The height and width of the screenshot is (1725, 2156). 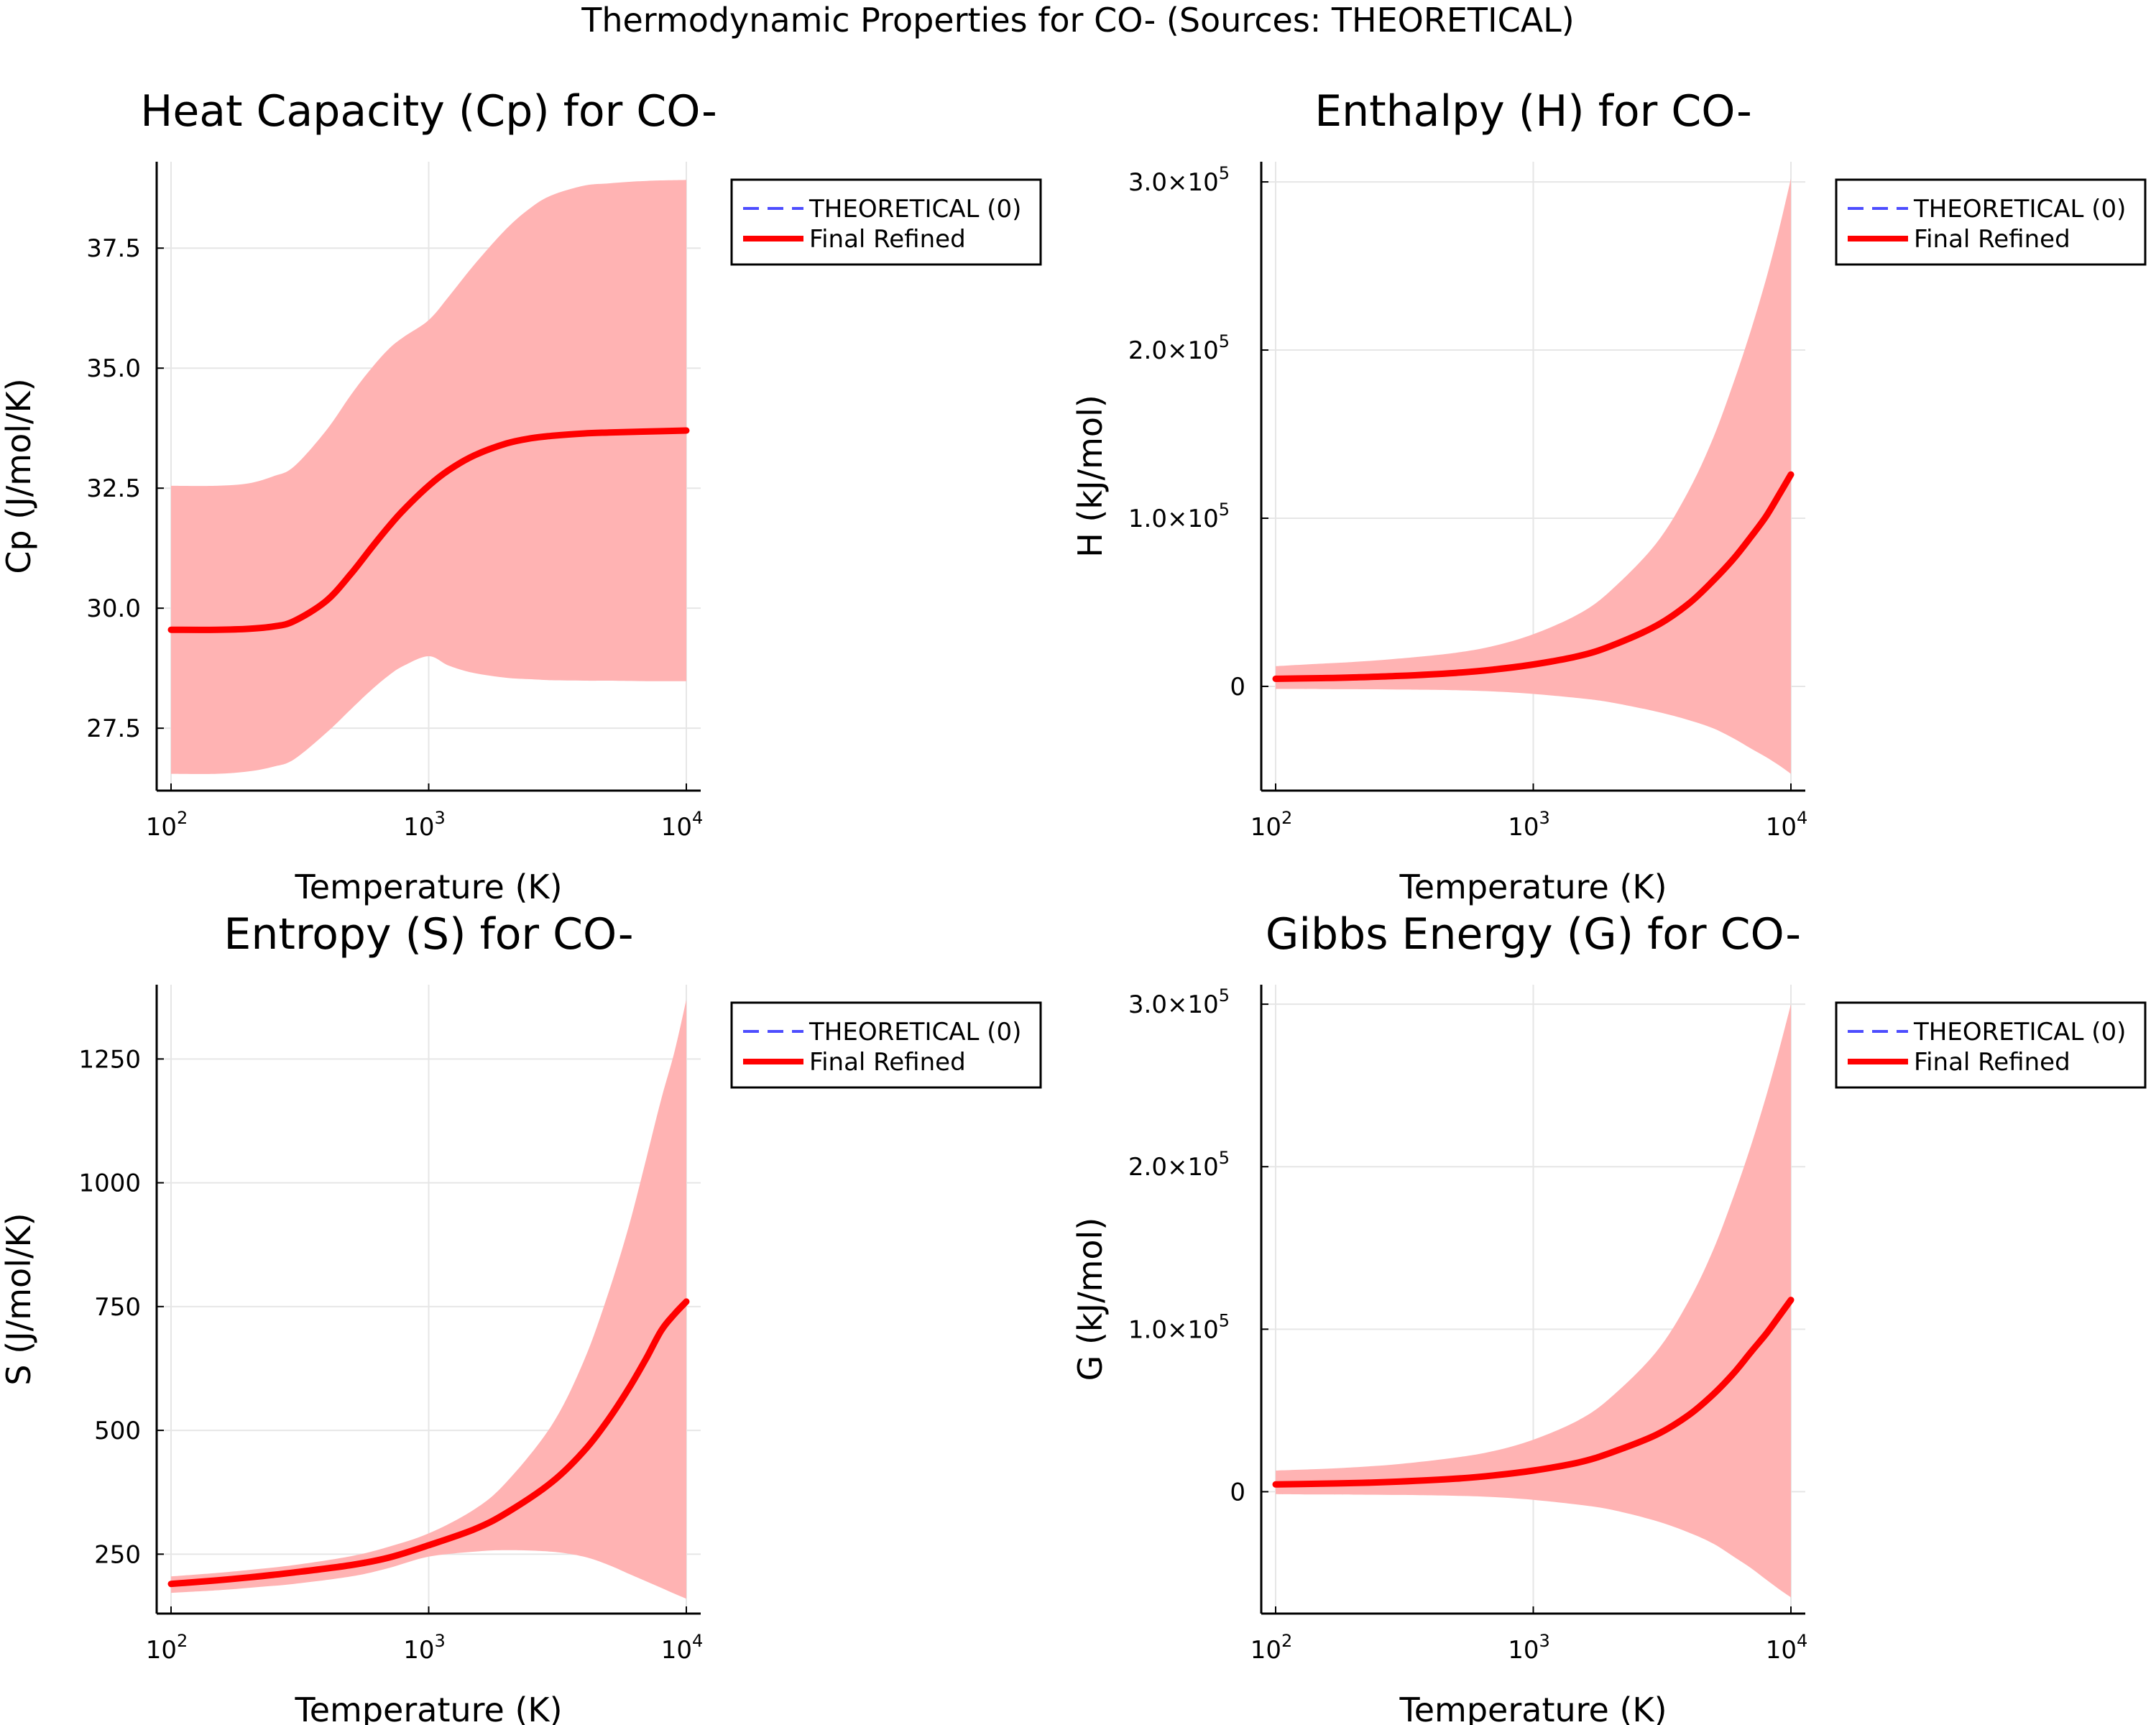 I want to click on panel-title: Gibbs Energy (G) for CO-, so click(x=1533, y=934).